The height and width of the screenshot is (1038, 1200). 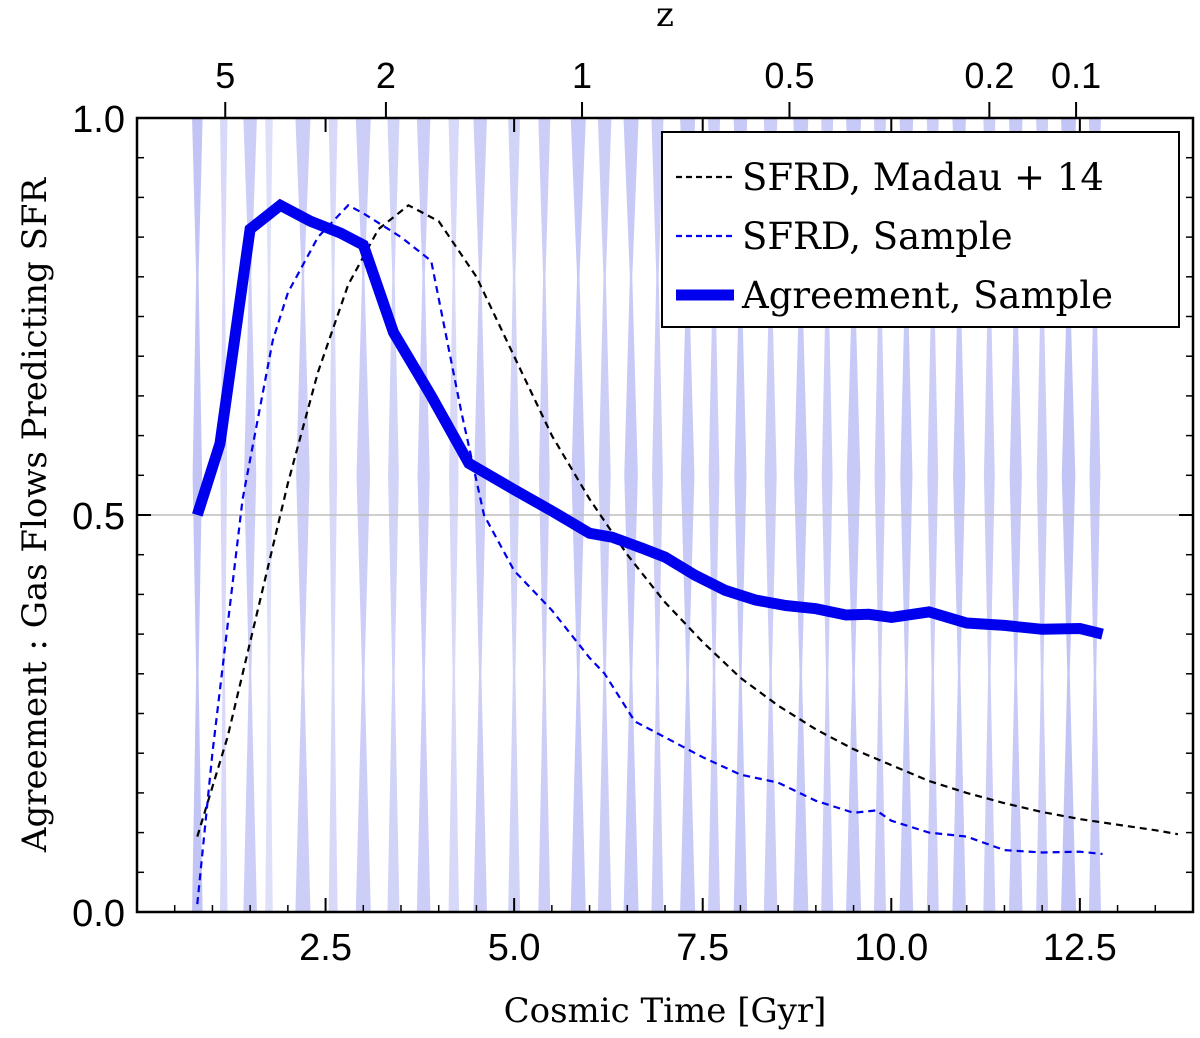 What do you see at coordinates (1076, 75) in the screenshot?
I see `z-tick-label: 0.1` at bounding box center [1076, 75].